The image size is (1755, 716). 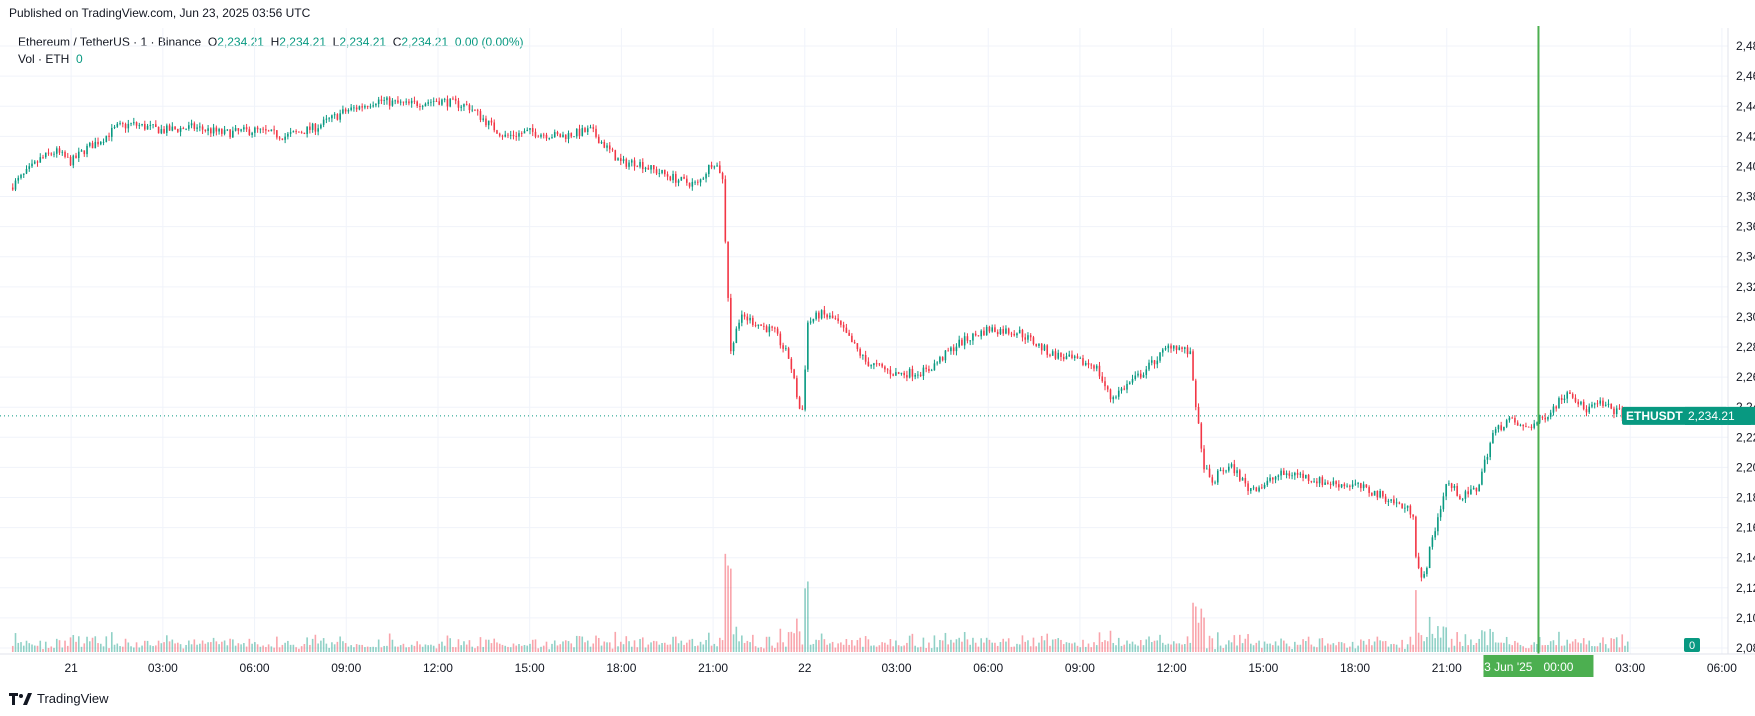 I want to click on price-tick-label: 2,080.00, so click(x=1745, y=648).